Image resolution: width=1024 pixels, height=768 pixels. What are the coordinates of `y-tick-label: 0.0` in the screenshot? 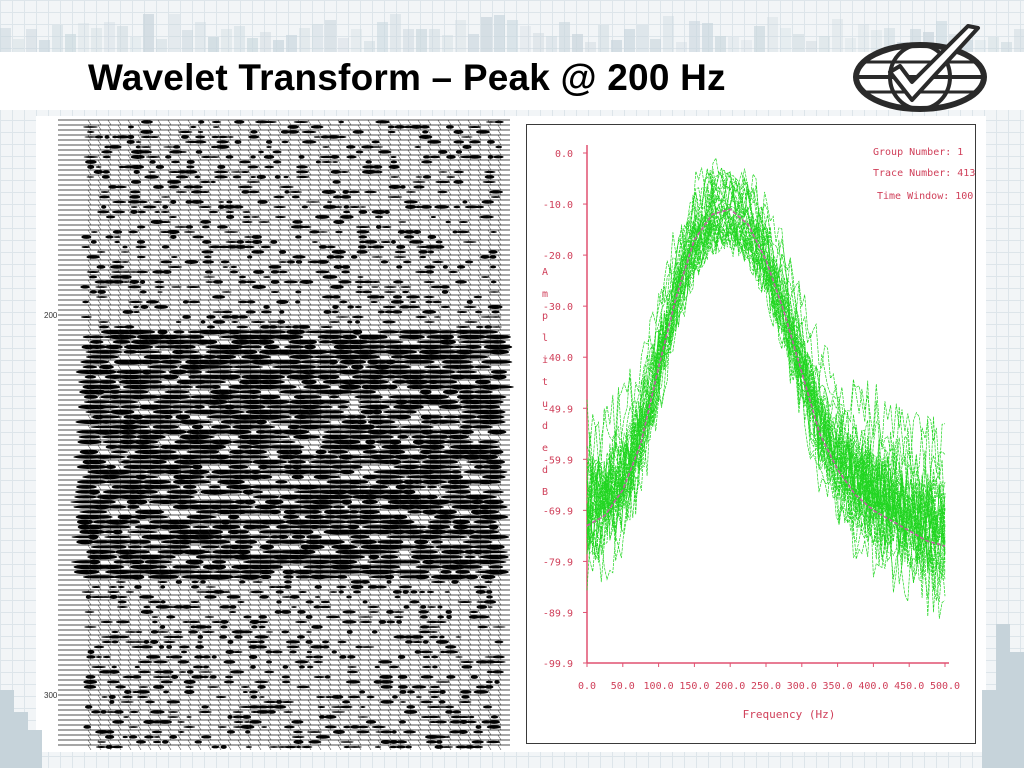 It's located at (564, 154).